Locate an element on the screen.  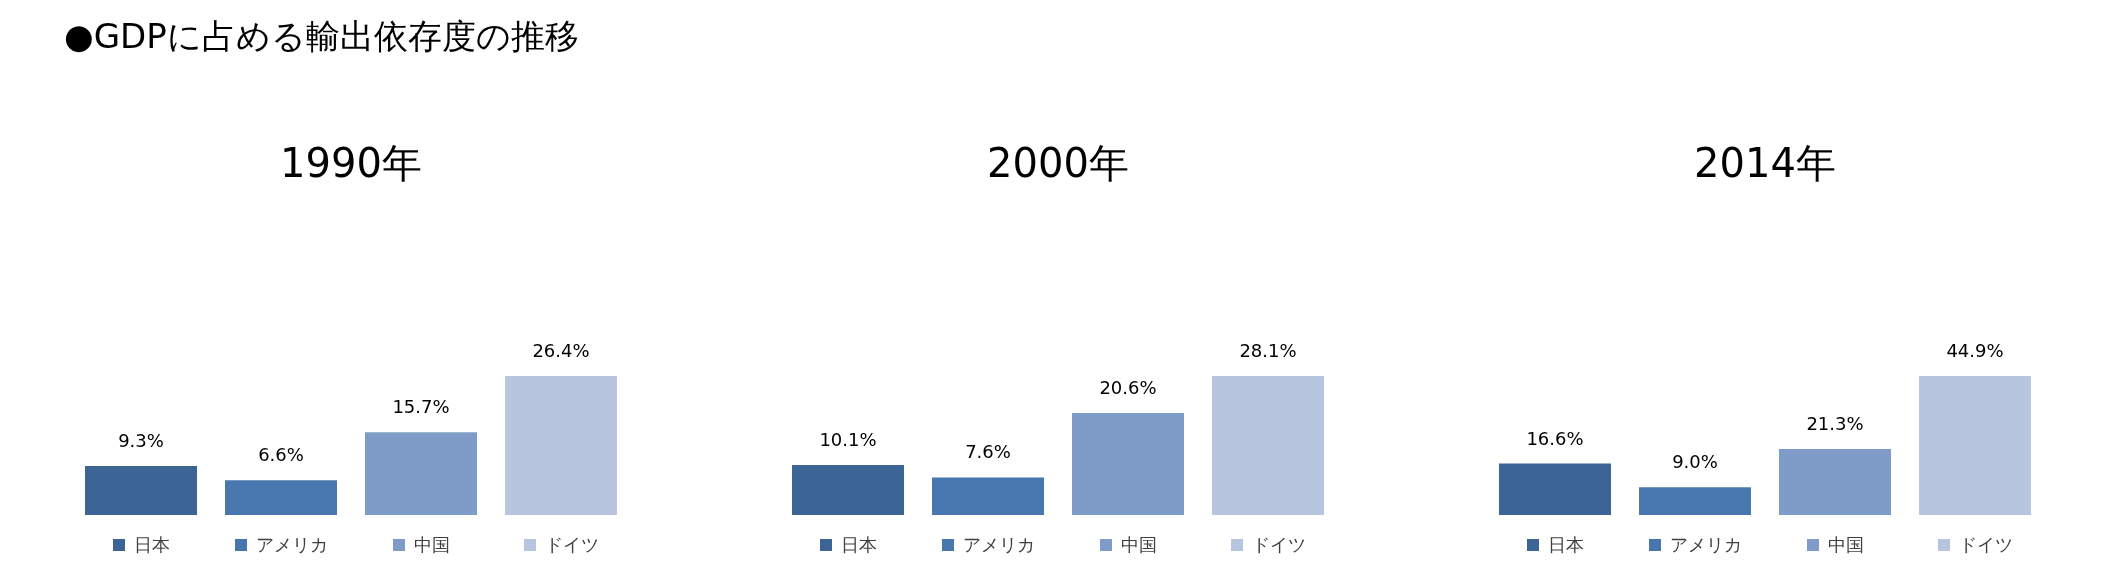
data-label: 28.1% is located at coordinates (1268, 350).